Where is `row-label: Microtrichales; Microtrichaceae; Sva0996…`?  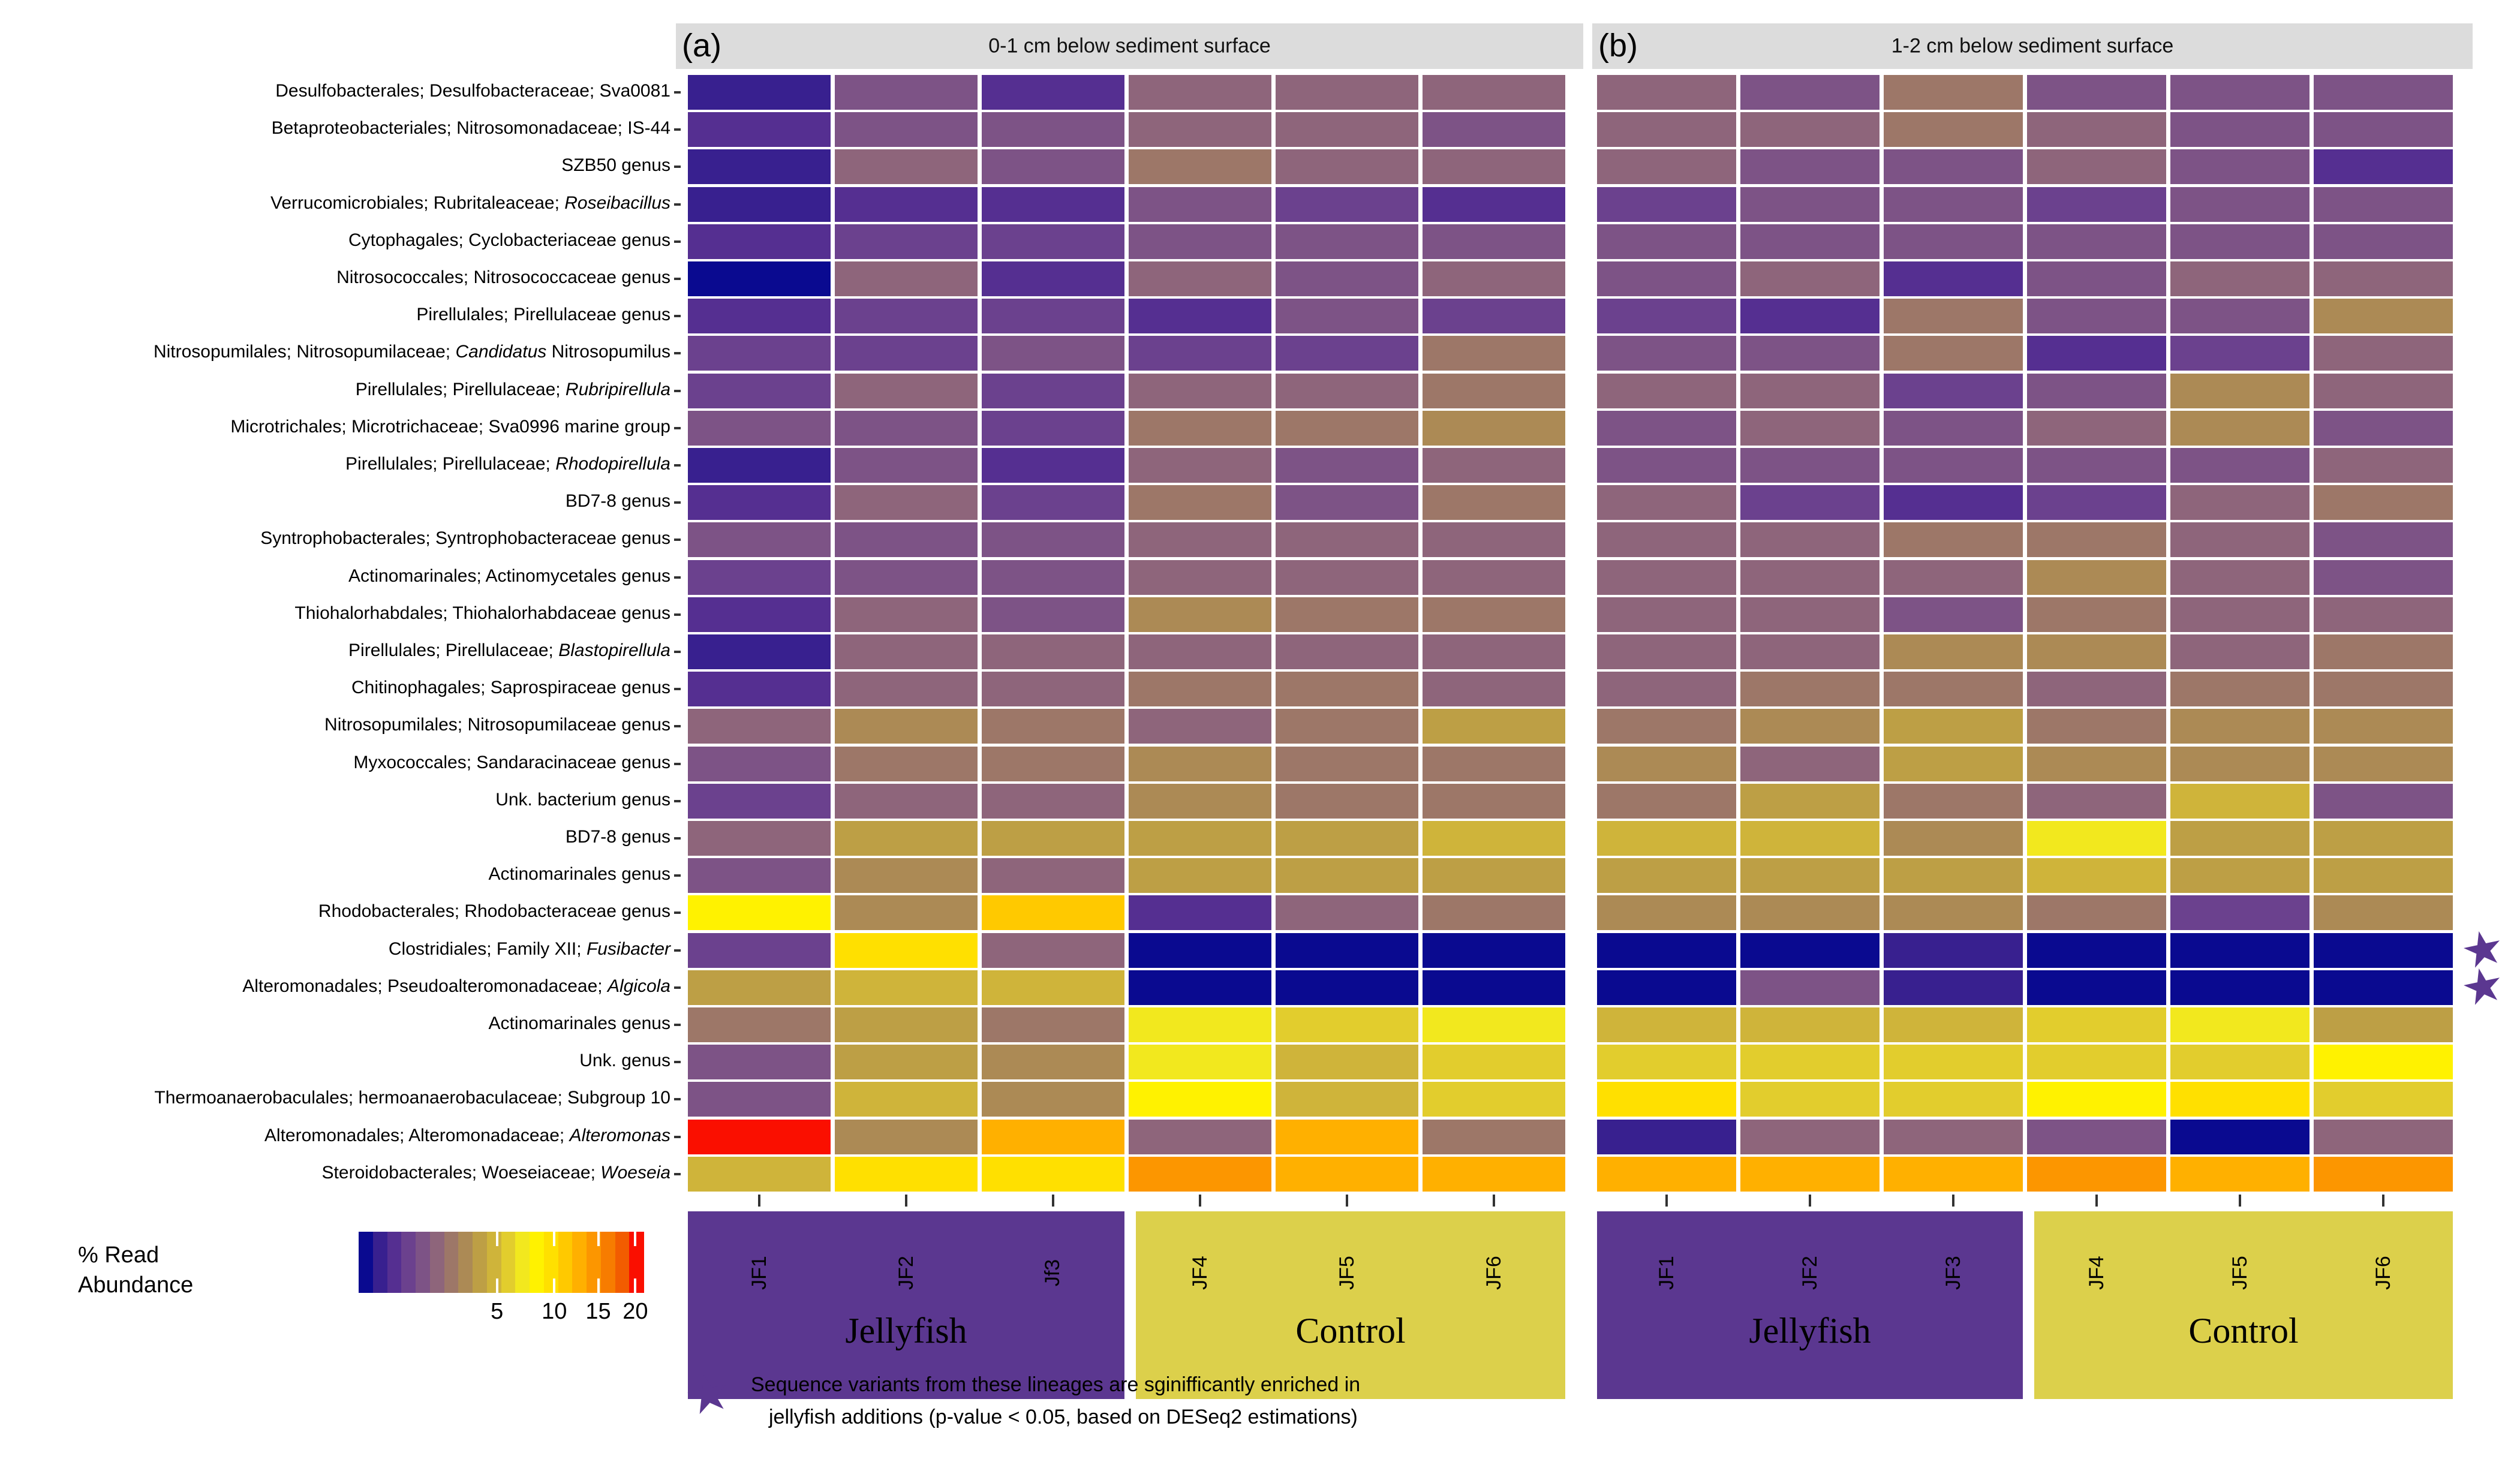 row-label: Microtrichales; Microtrichaceae; Sva0996… is located at coordinates (450, 426).